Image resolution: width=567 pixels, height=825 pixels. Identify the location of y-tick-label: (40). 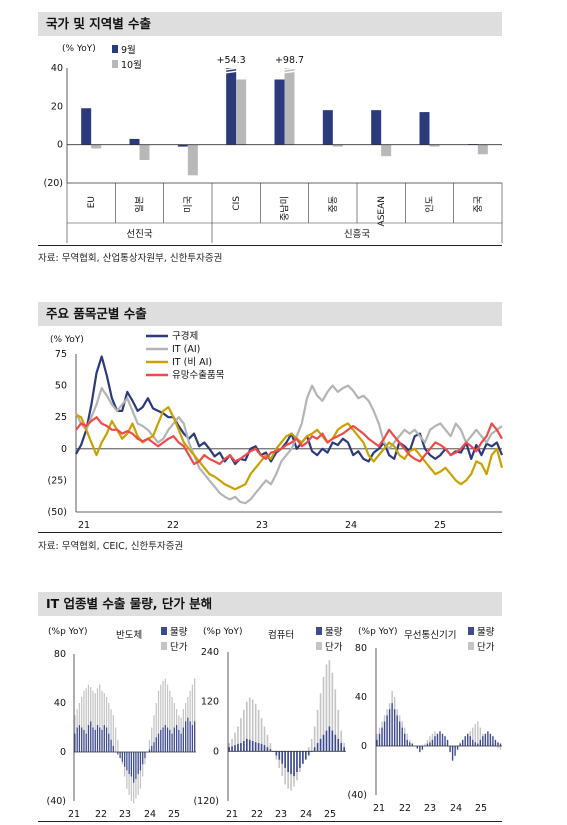
(56, 801).